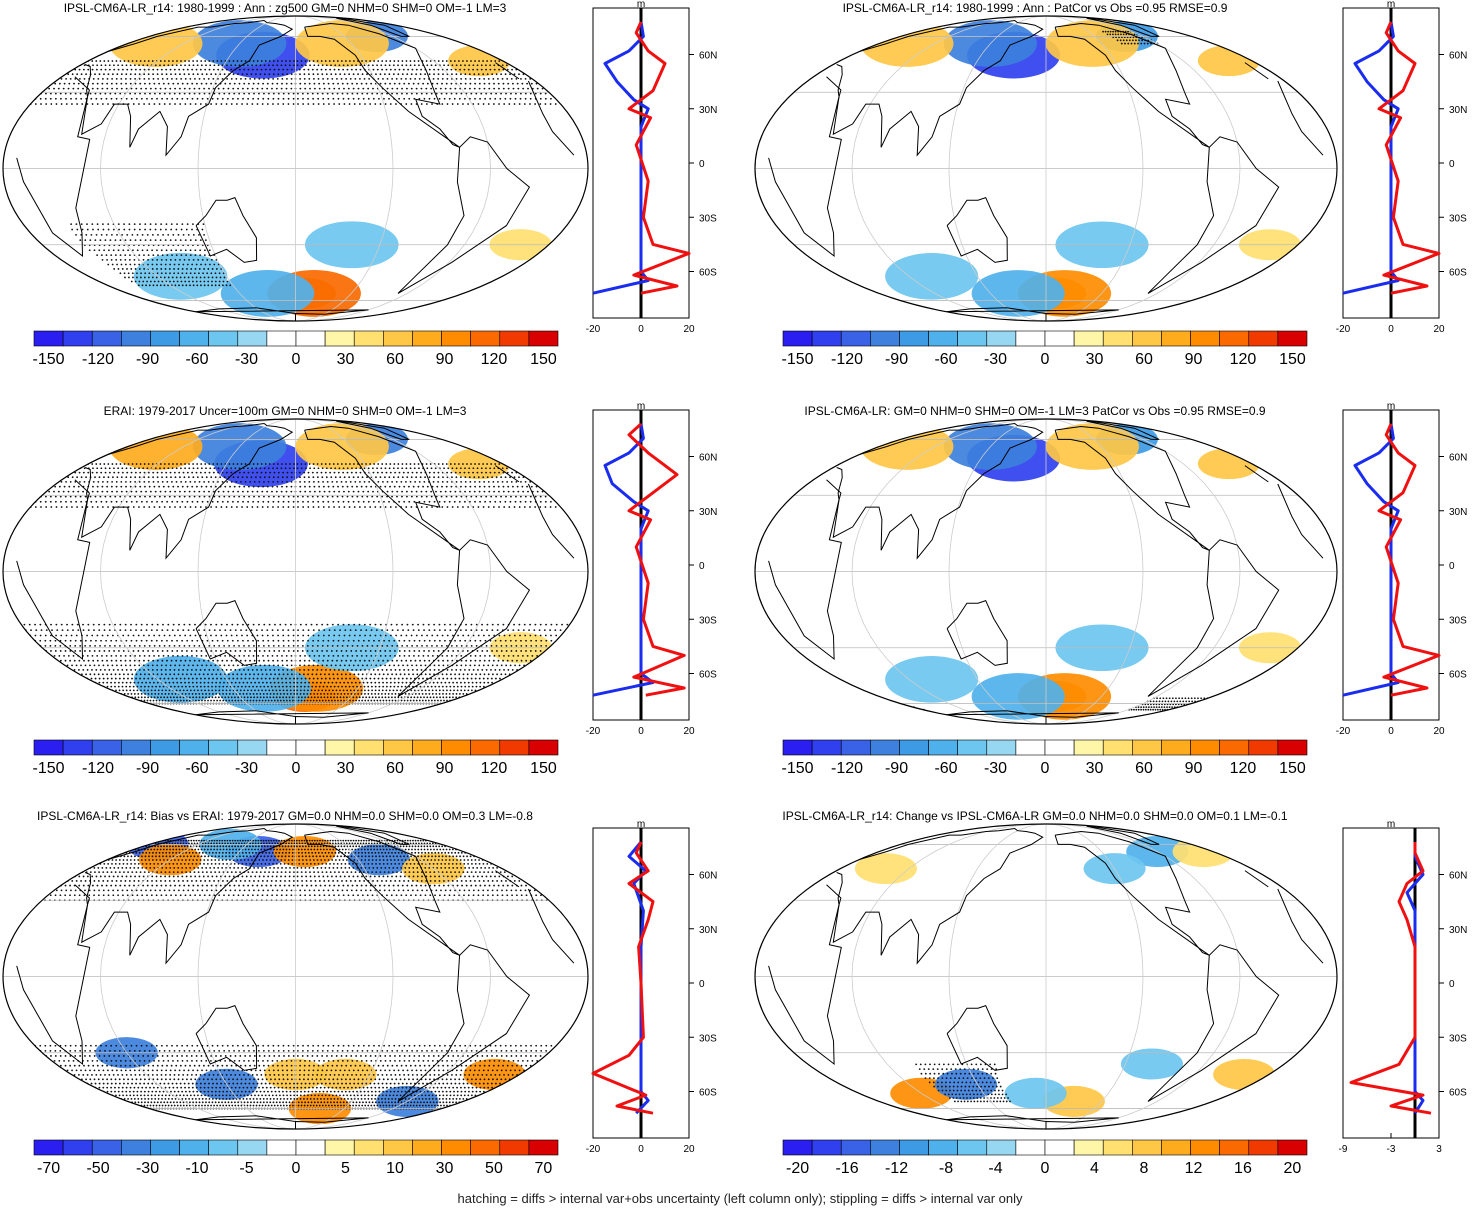  I want to click on panel-5-x-tick: -20, so click(593, 1149).